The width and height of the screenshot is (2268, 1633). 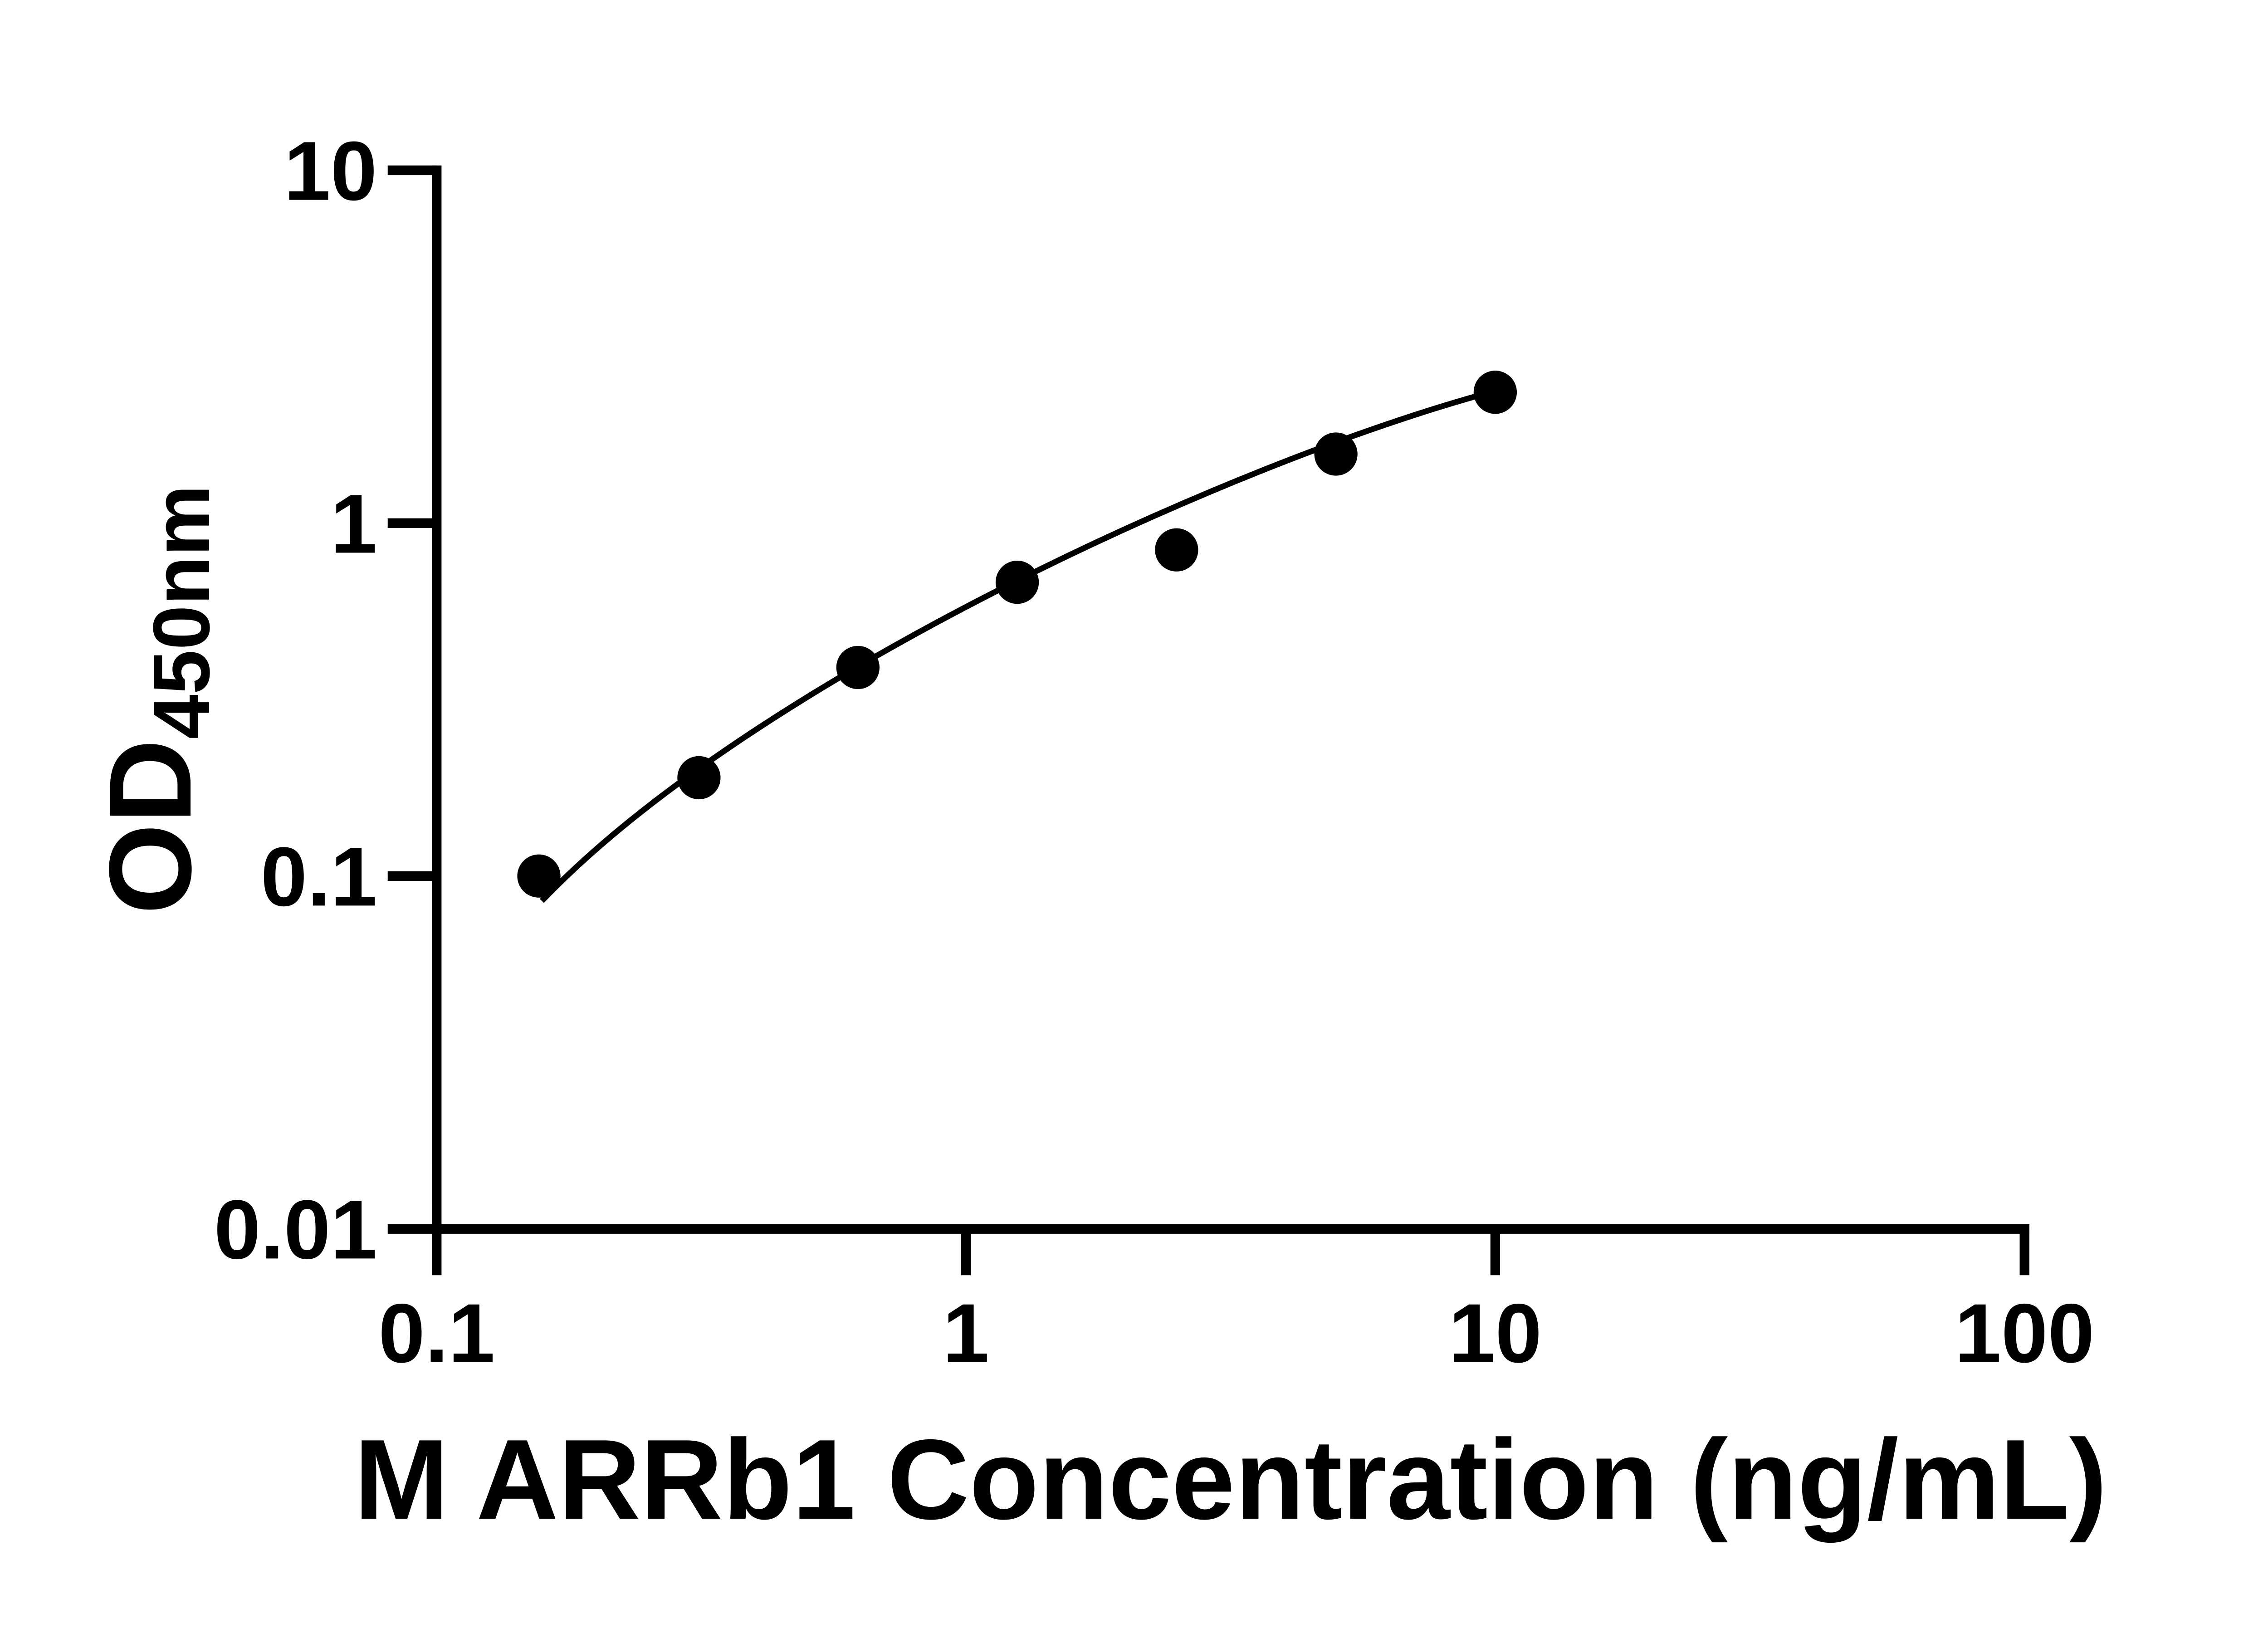 What do you see at coordinates (1495, 1333) in the screenshot?
I see `x-tick-label: 10` at bounding box center [1495, 1333].